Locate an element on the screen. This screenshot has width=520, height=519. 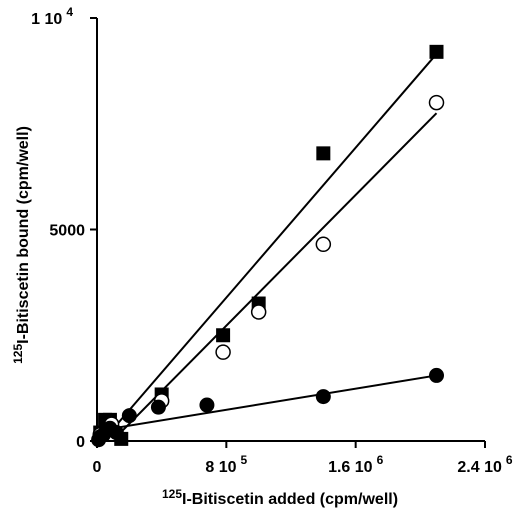
x-tick-label: 8 10 5 is located at coordinates (226, 464).